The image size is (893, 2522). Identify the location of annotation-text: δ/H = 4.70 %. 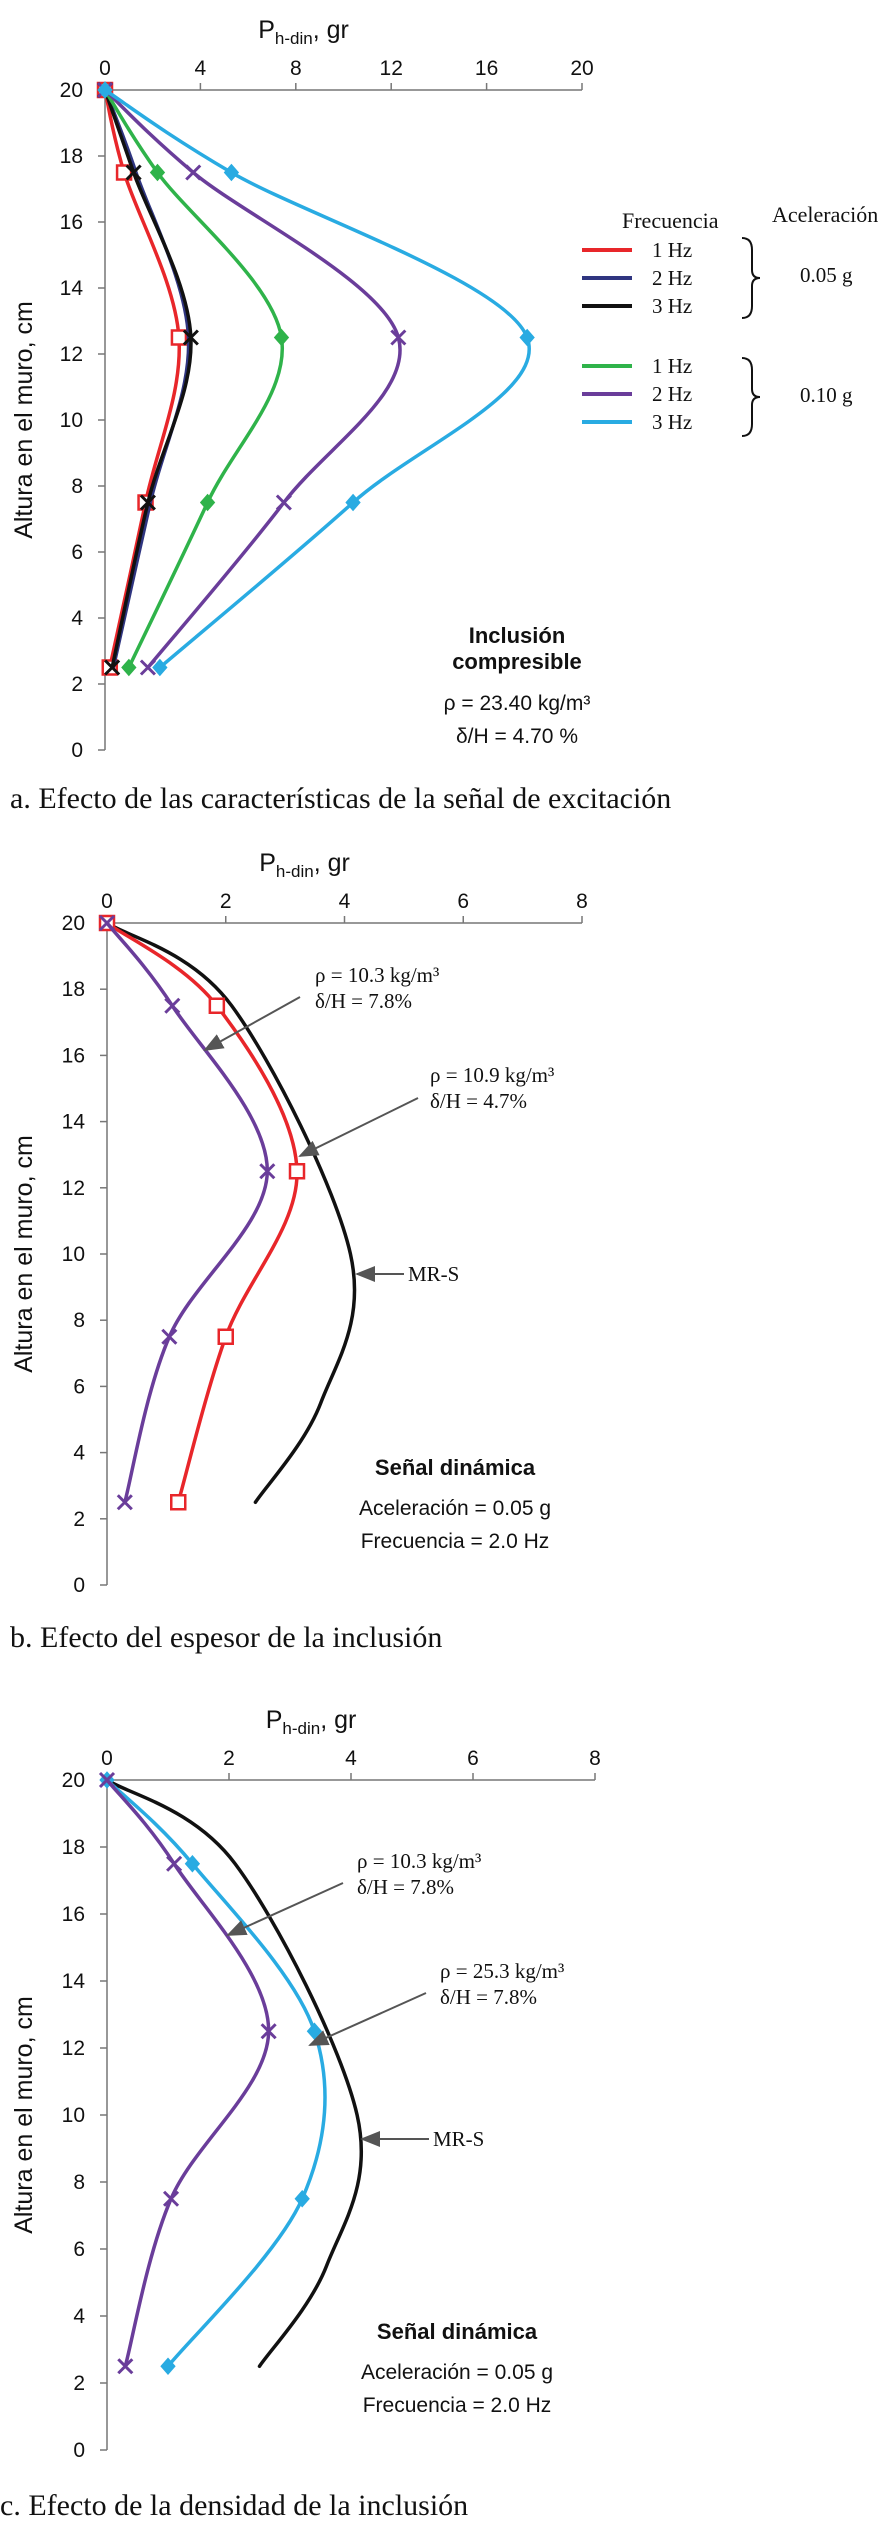
(517, 736).